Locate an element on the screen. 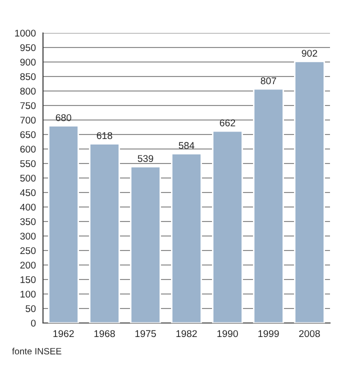 This screenshot has height=373, width=350. x-tick-label: 1982 is located at coordinates (186, 334).